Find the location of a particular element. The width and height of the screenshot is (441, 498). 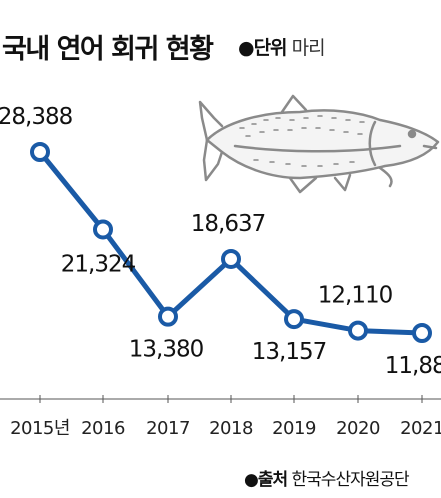

data-label: 21,324 is located at coordinates (98, 264).